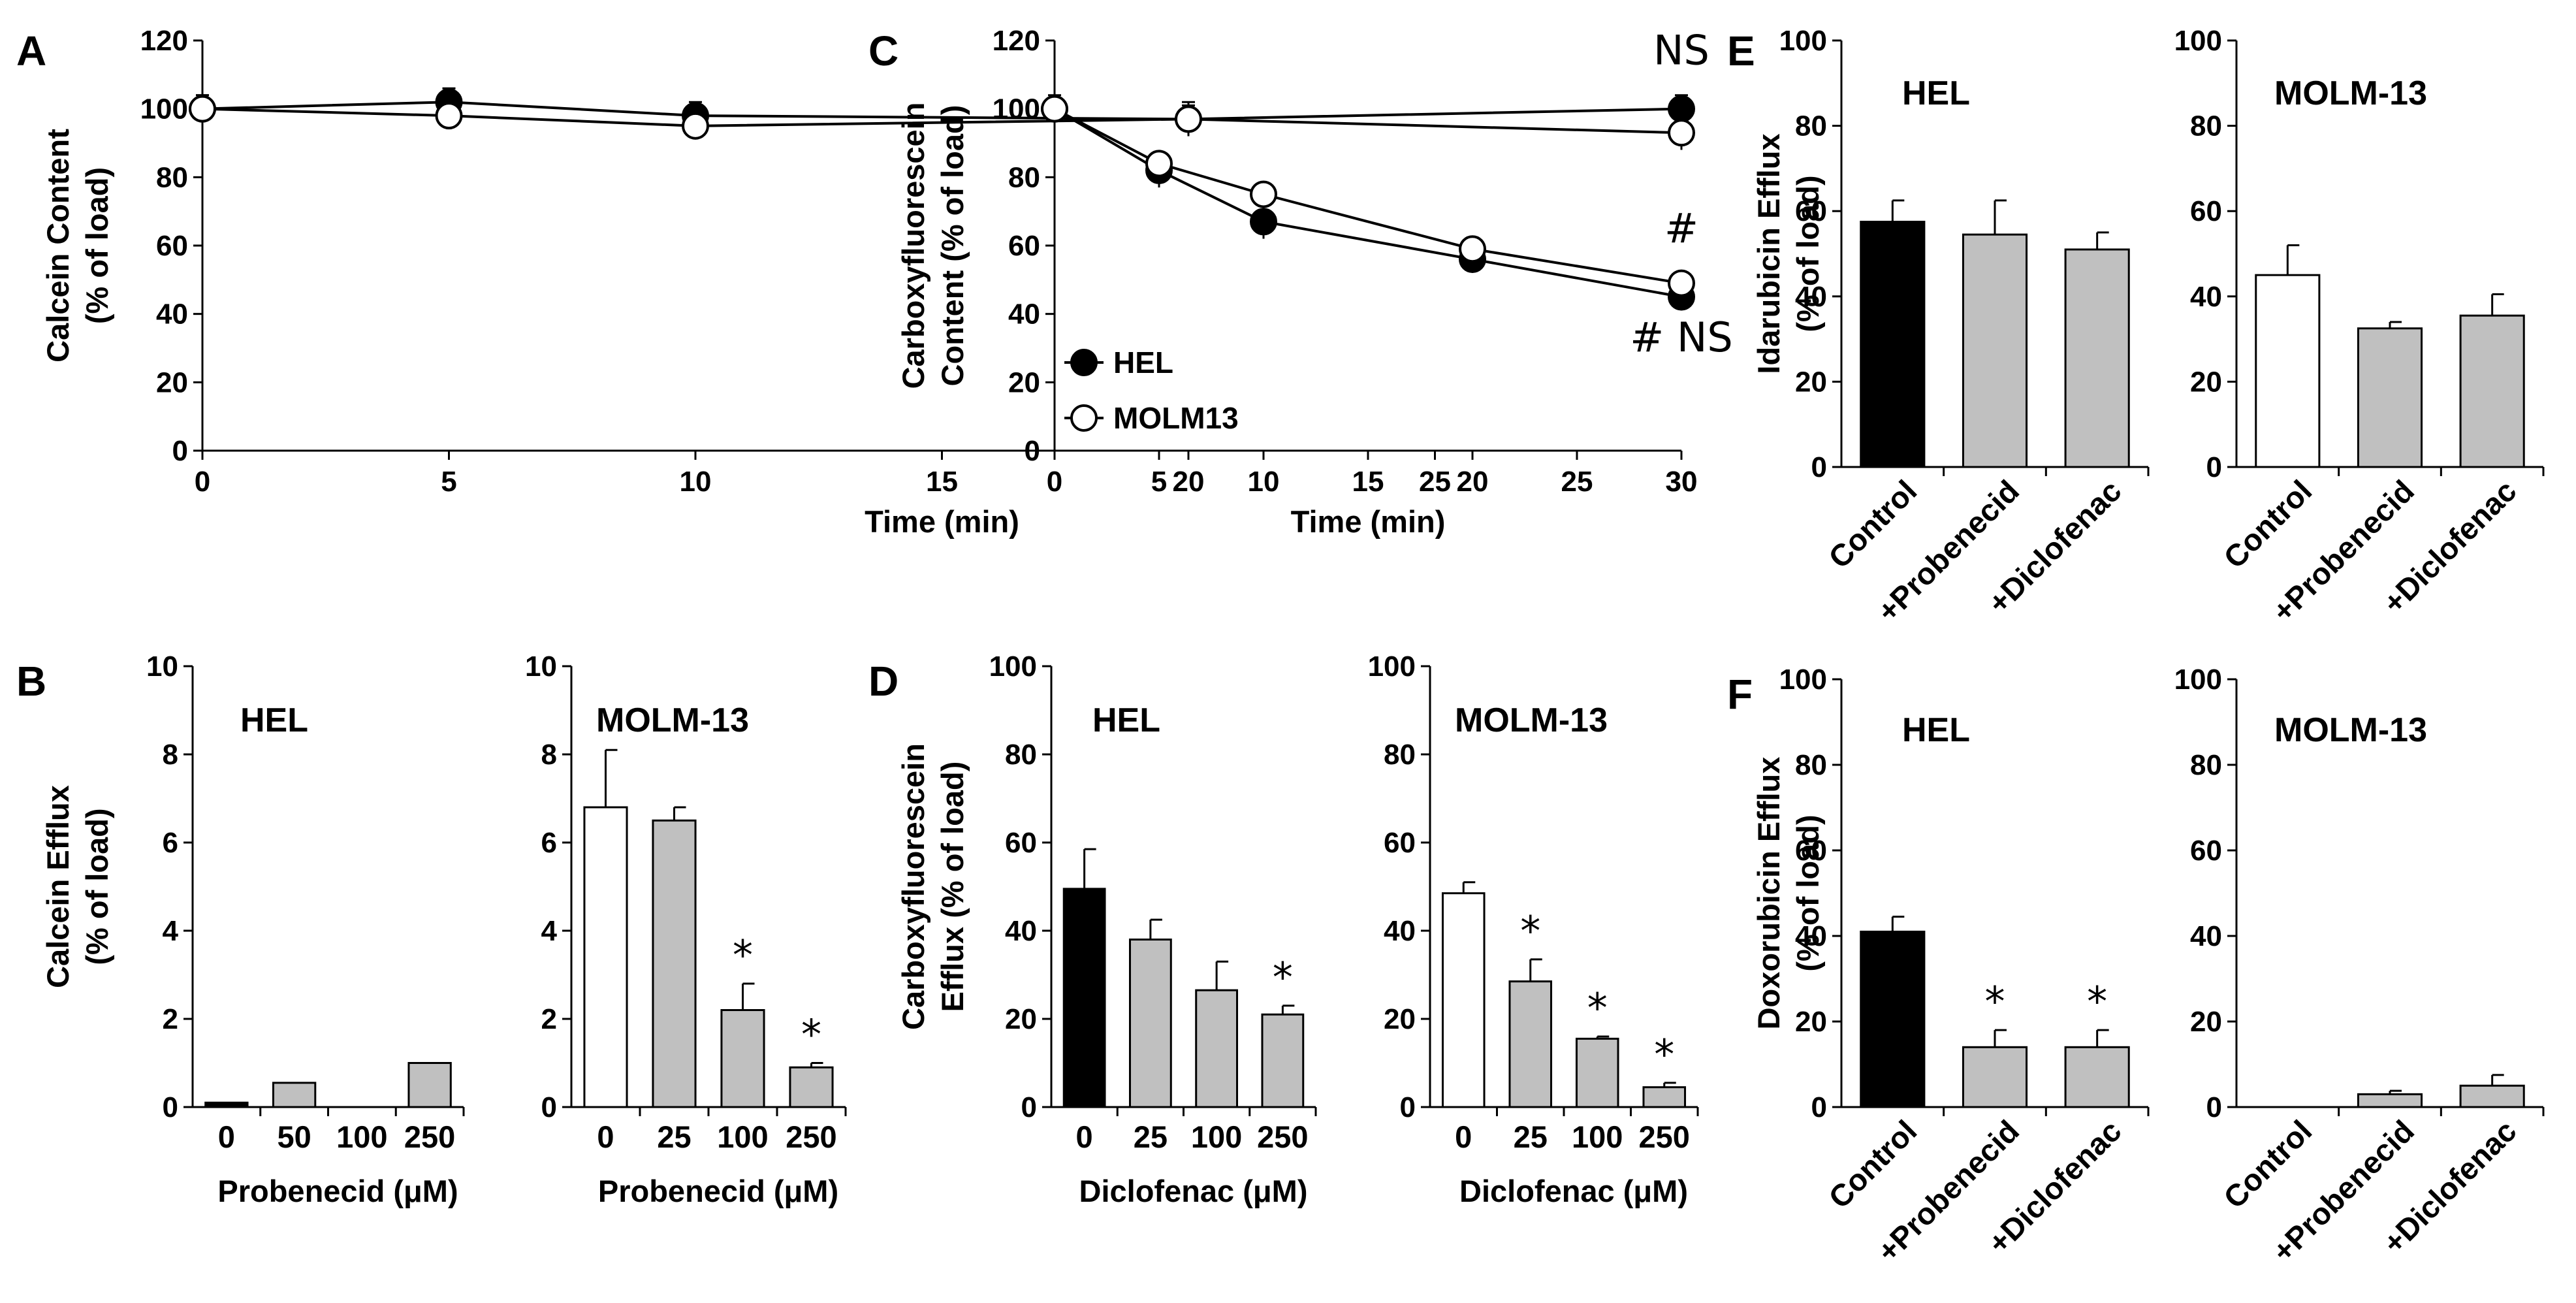  Describe the element at coordinates (1264, 222) in the screenshot. I see `data-point-hel` at that location.